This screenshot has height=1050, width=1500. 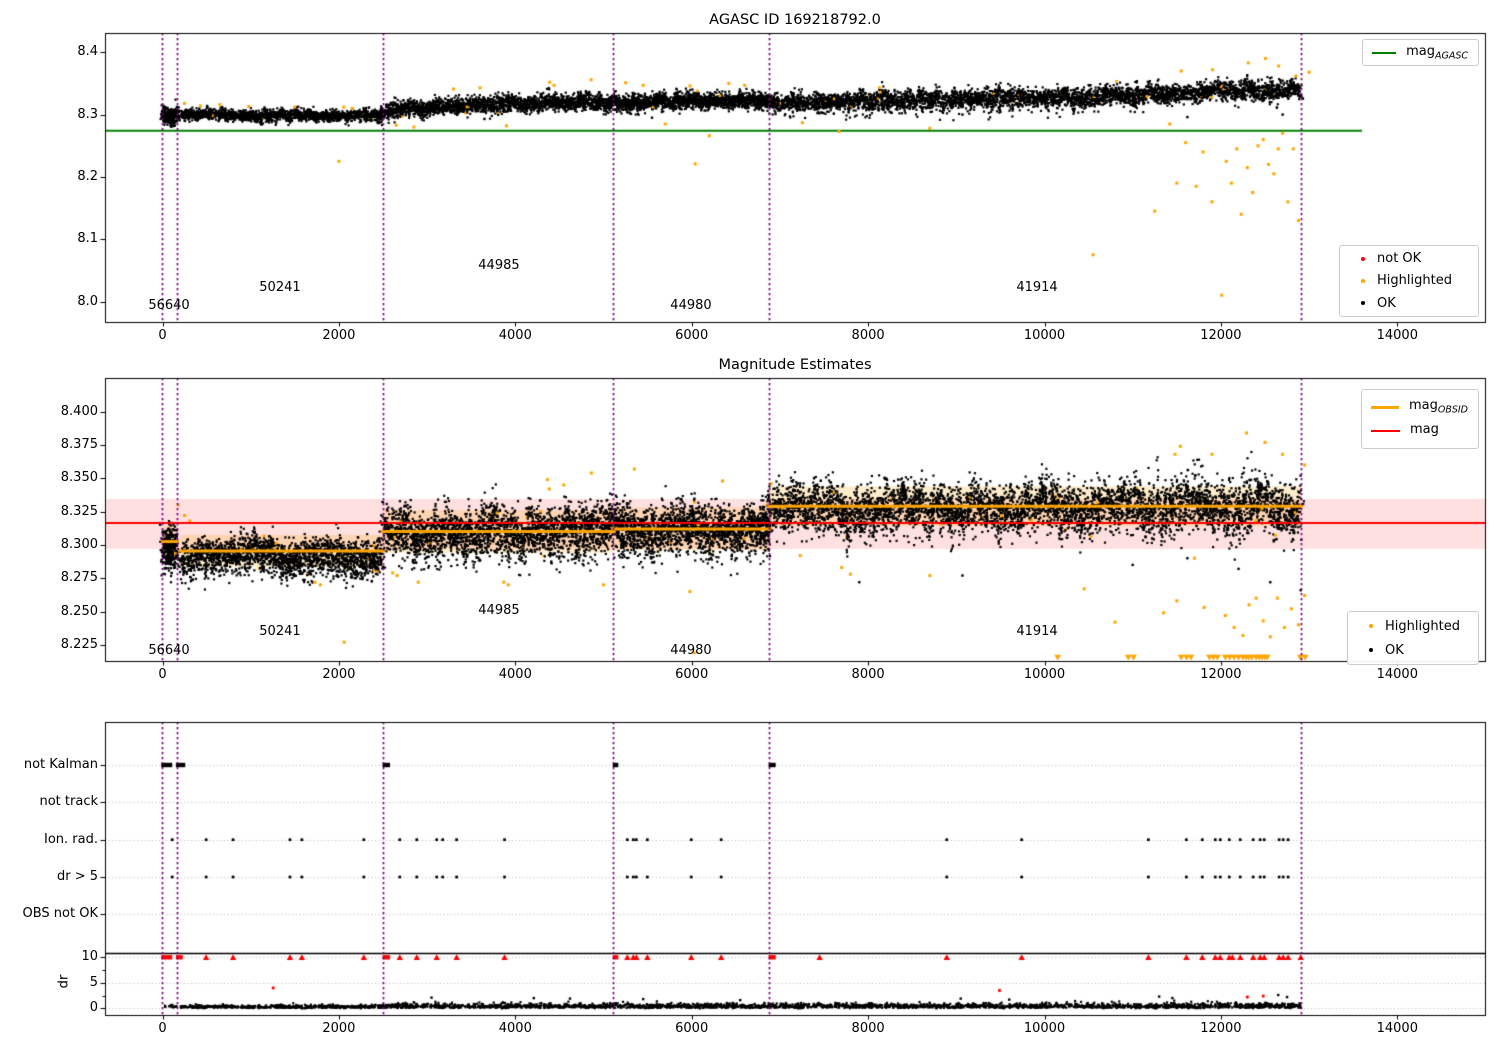 I want to click on flag-row-label: not track, so click(x=68, y=802).